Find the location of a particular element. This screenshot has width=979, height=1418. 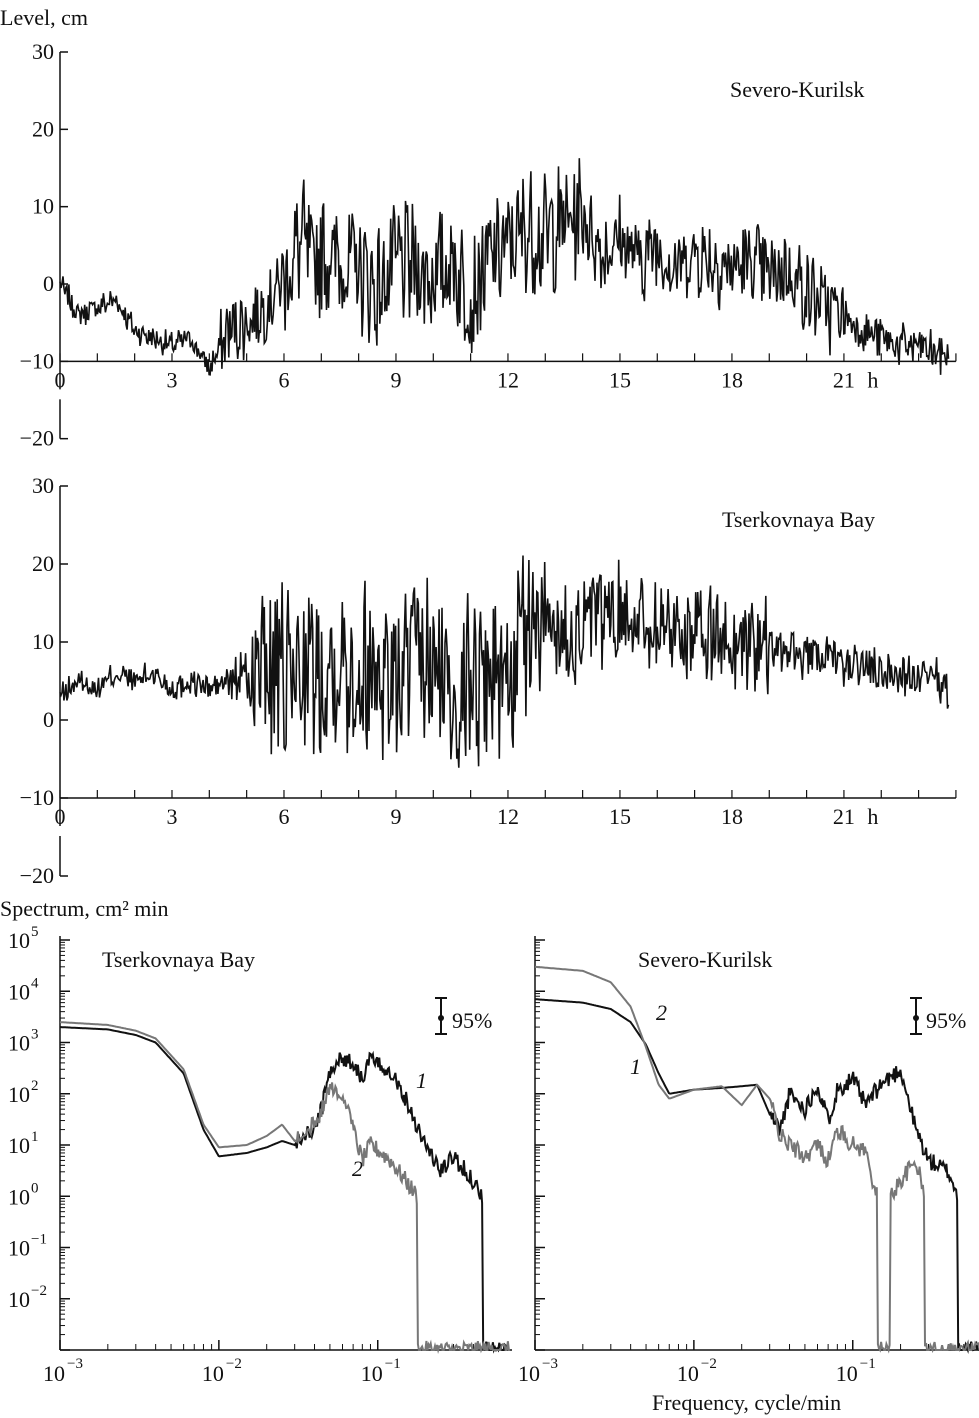

spectrum-y-tick-exponent: 5 is located at coordinates (35, 932).